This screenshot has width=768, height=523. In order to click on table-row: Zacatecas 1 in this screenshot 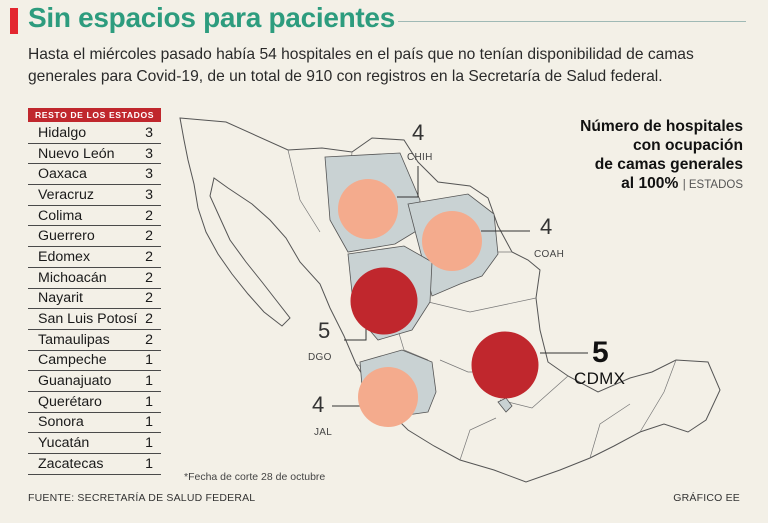, I will do `click(94, 464)`.